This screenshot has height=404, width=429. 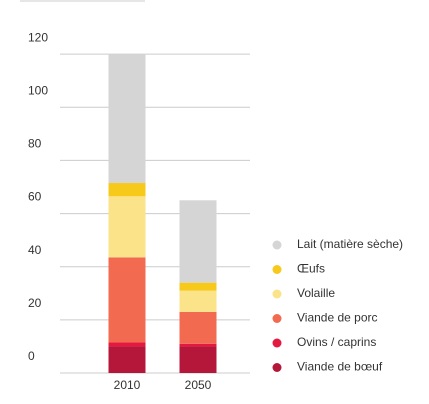 I want to click on x-tick-label: 2050, so click(x=198, y=385).